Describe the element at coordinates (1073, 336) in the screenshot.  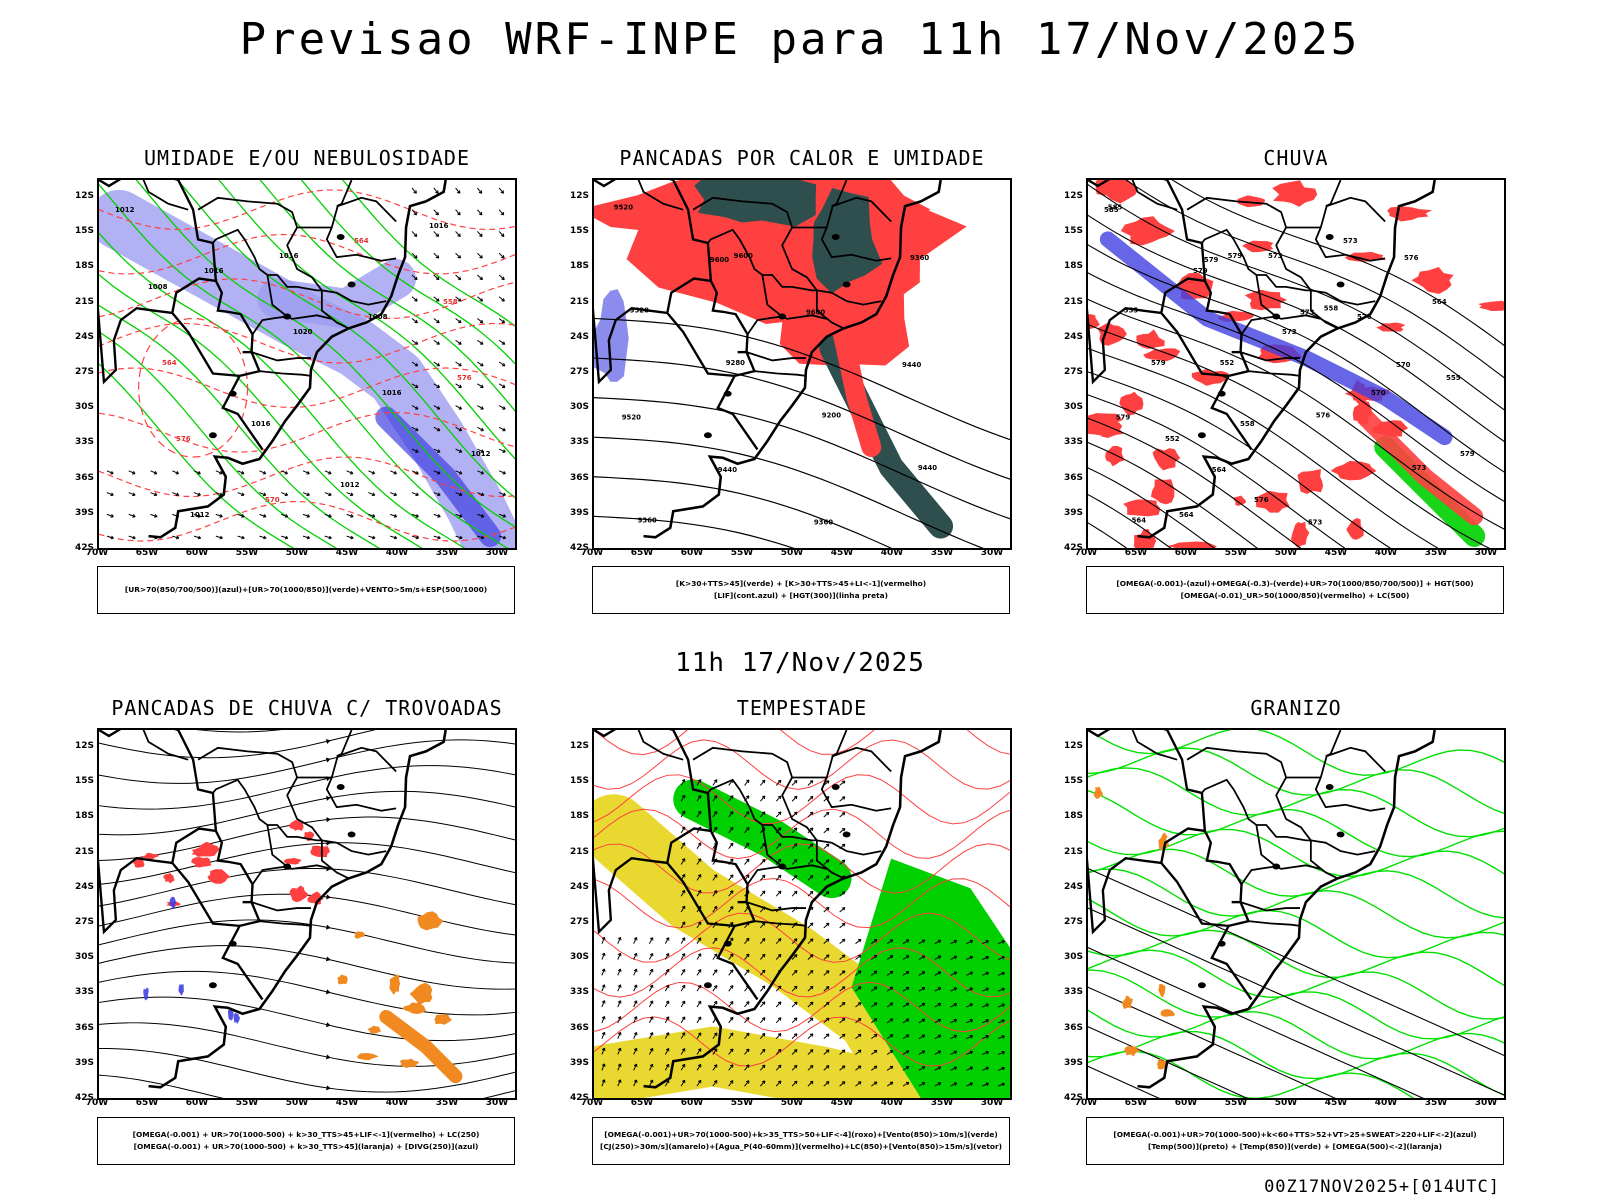
I see `lat-label: 24S` at that location.